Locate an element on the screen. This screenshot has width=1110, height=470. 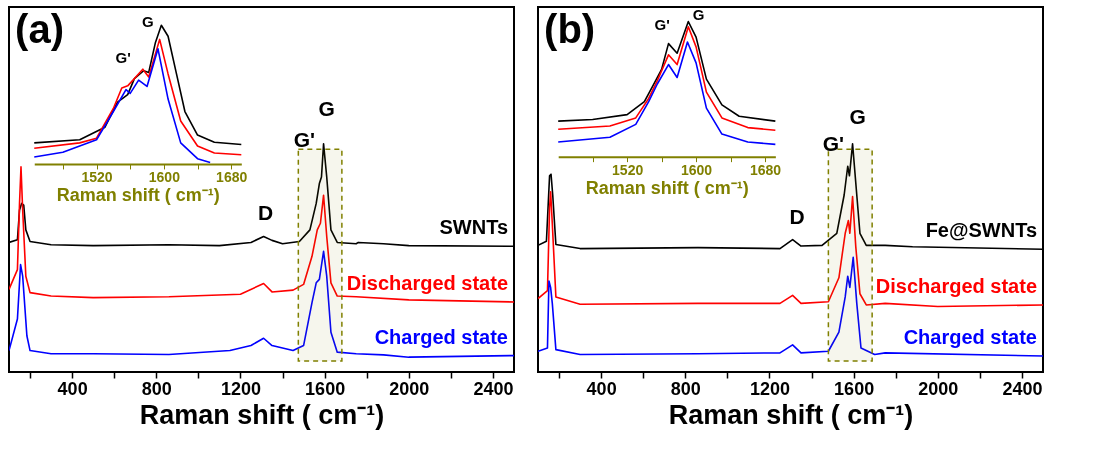
annotation: (b) is located at coordinates (570, 28).